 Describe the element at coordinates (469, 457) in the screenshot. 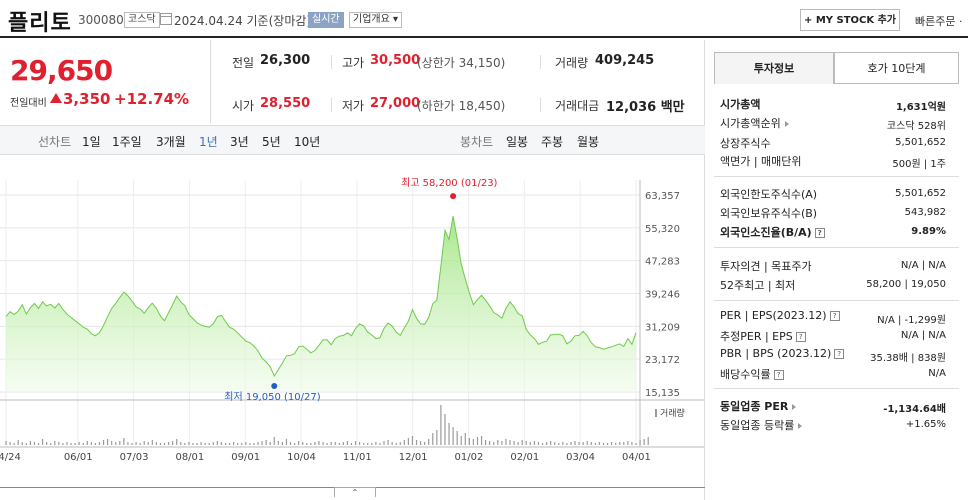

I see `x-tick-label: 01/02` at that location.